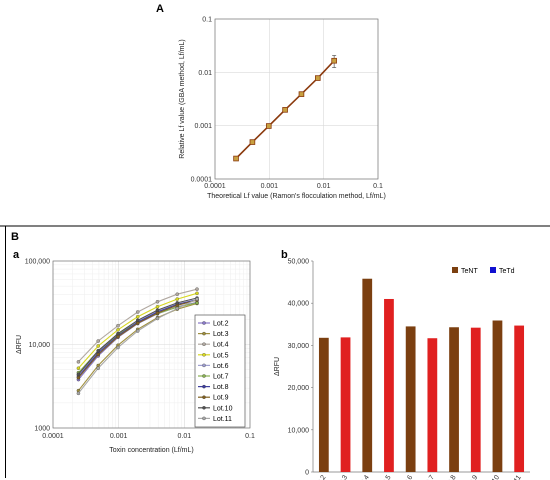  What do you see at coordinates (203, 126) in the screenshot?
I see `y-tick-label: 0.001` at bounding box center [203, 126].